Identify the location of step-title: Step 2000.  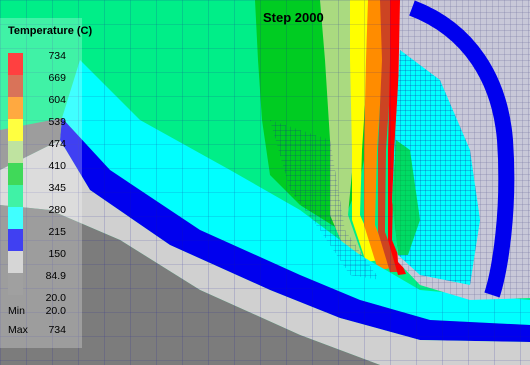
(293, 17).